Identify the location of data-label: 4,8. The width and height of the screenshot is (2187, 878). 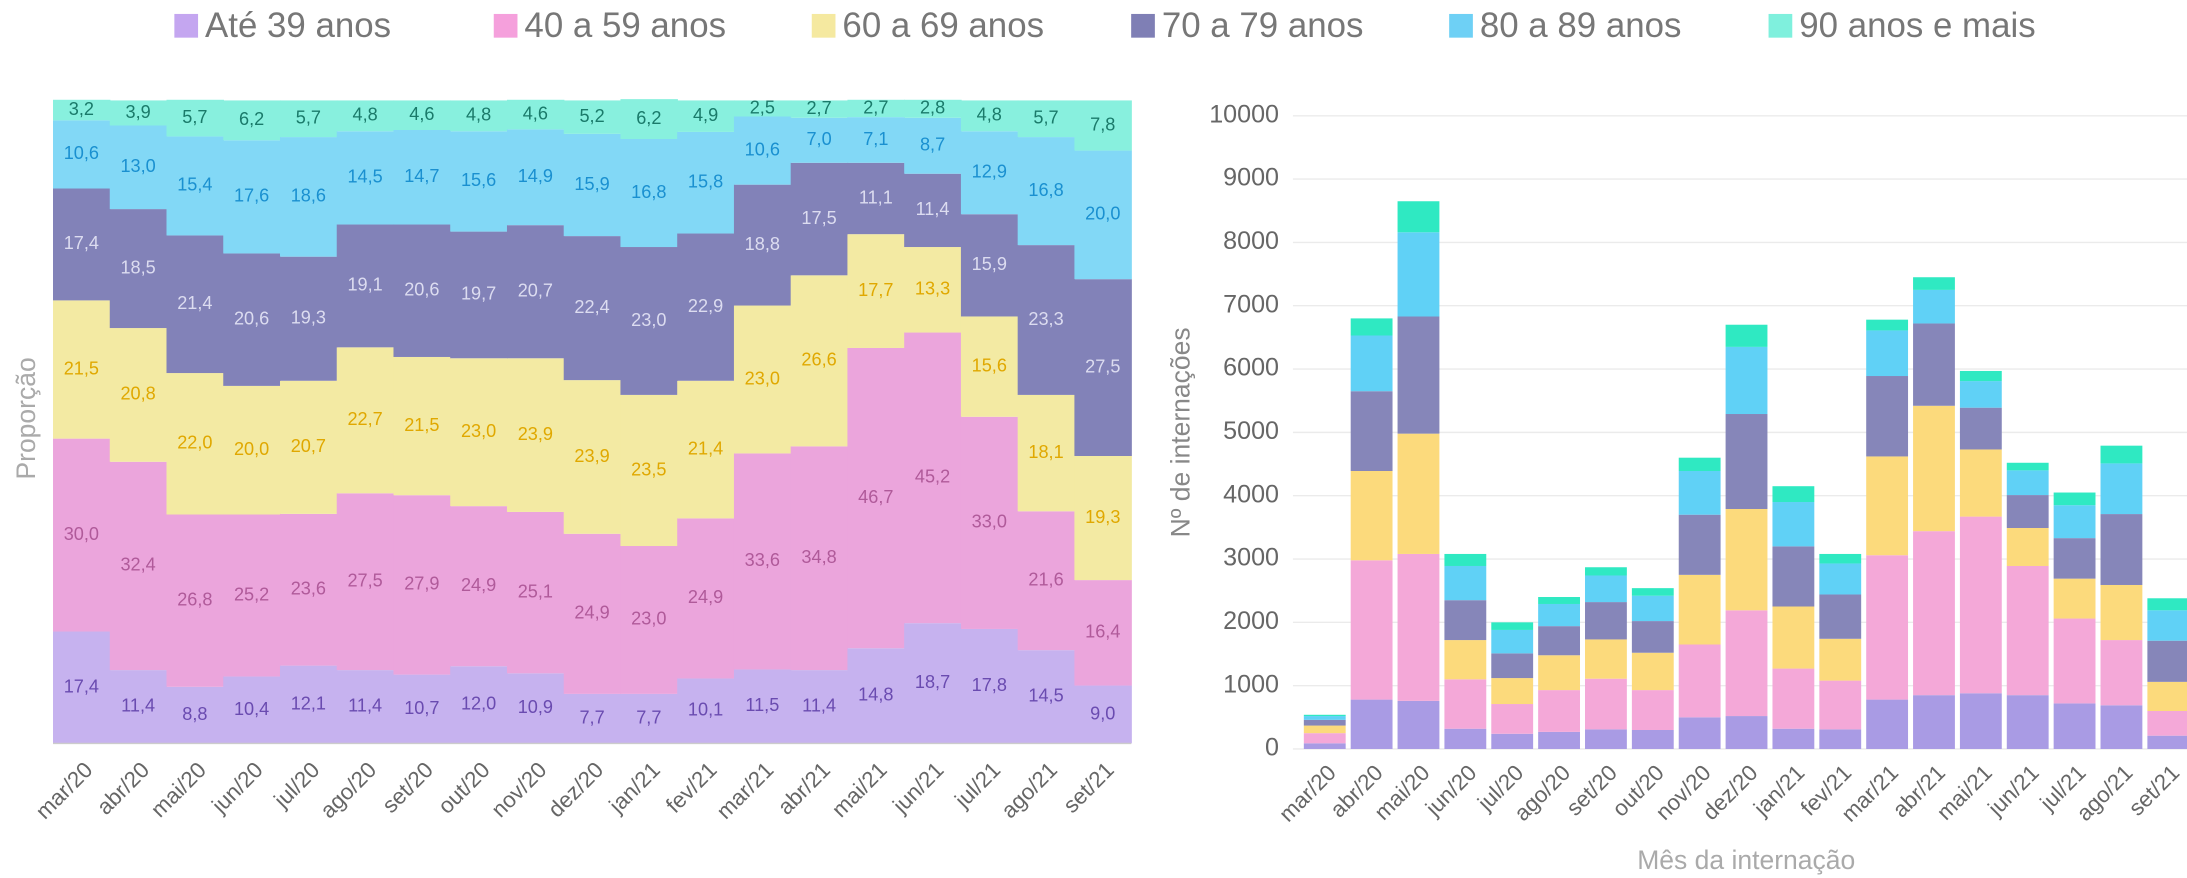
(989, 115).